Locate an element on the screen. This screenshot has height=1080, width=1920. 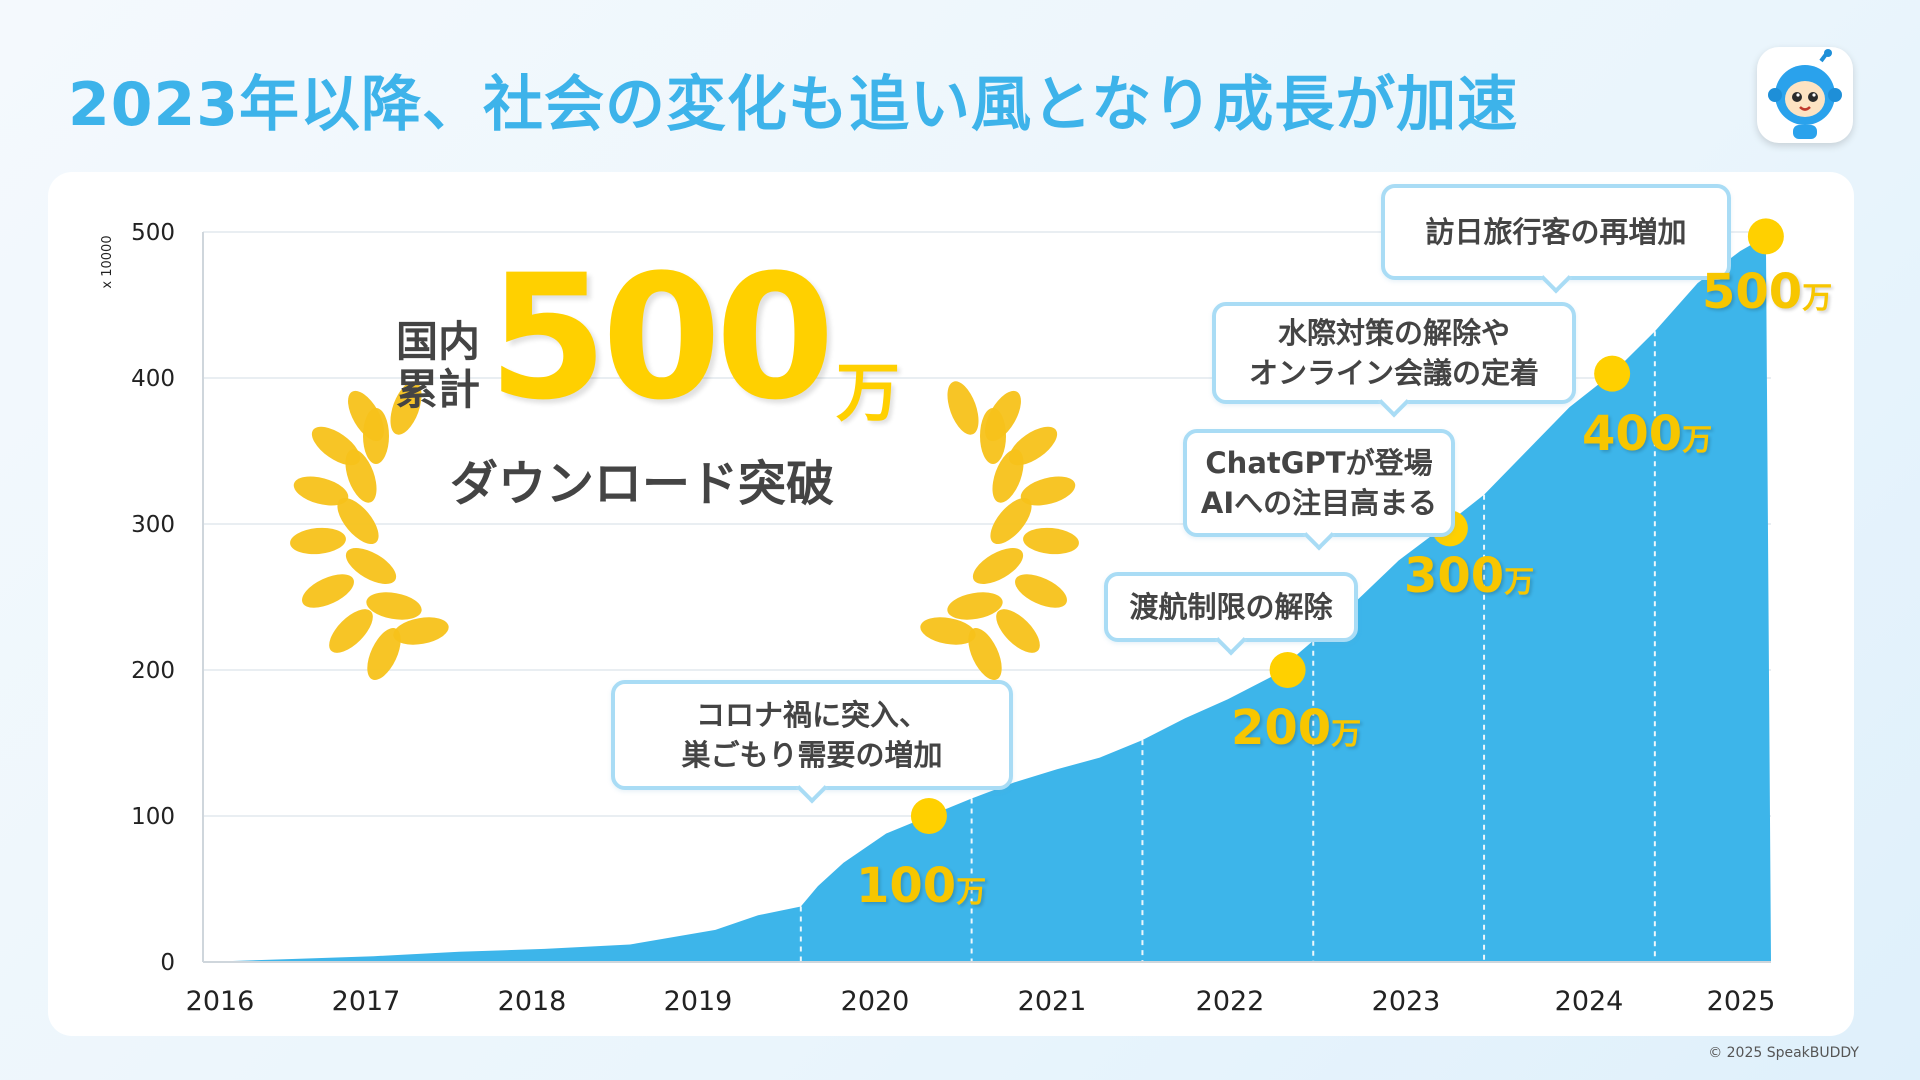
y-tick-label: 400 is located at coordinates (153, 379).